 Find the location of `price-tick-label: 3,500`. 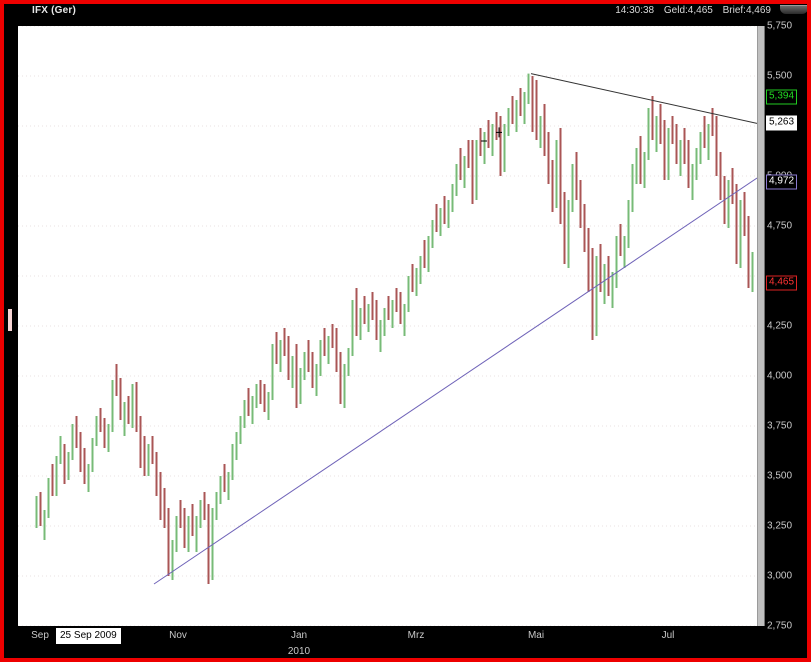

price-tick-label: 3,500 is located at coordinates (780, 476).